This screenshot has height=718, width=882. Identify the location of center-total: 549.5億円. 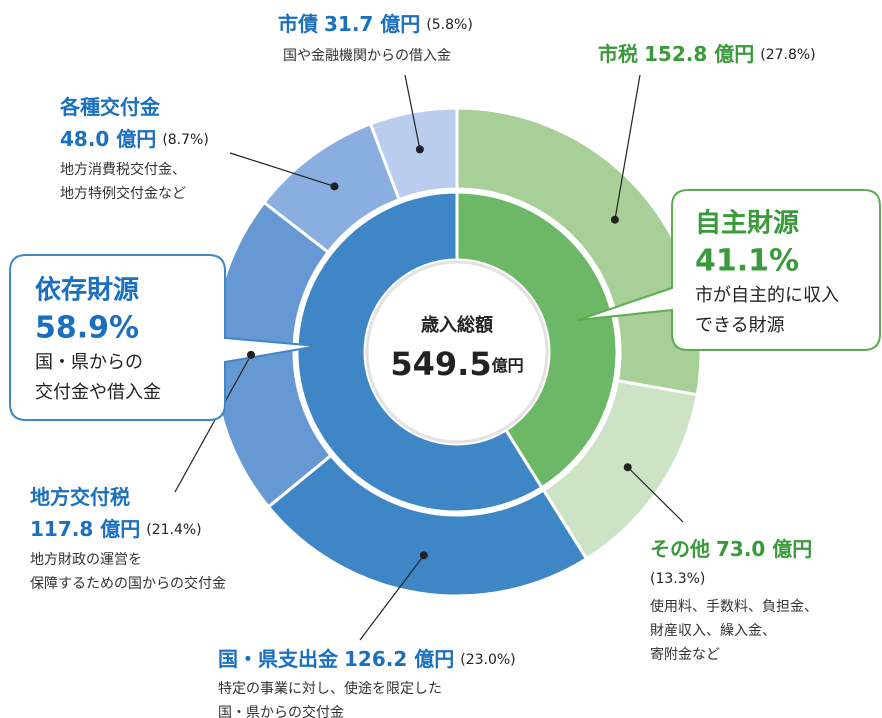
(456, 364).